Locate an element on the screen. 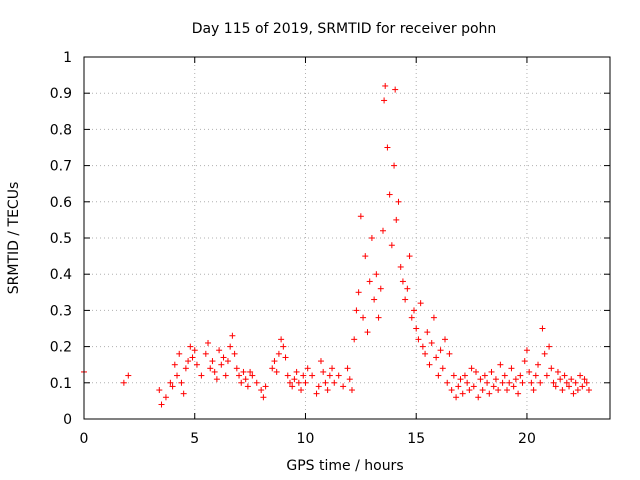 The image size is (640, 480). x-tick-label: 5 is located at coordinates (194, 439).